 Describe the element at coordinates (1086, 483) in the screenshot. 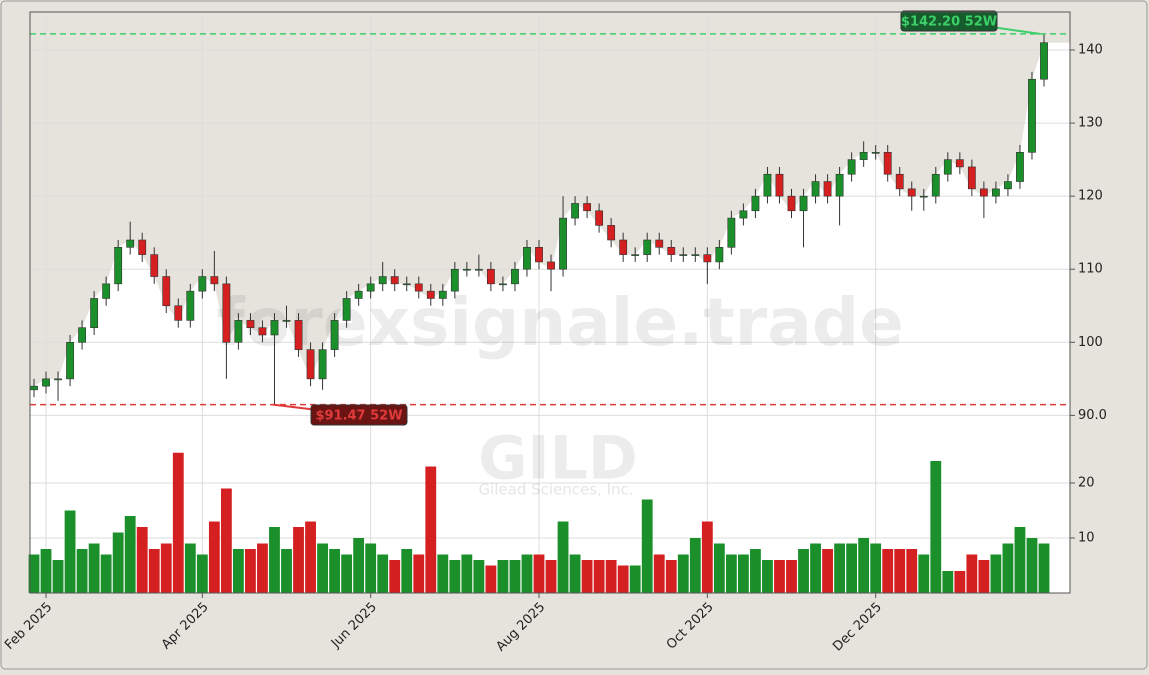

I see `vol-tick-label: 20` at that location.